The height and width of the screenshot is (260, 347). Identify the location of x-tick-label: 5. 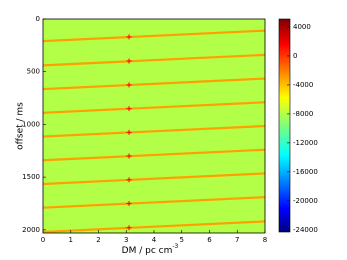
(182, 240).